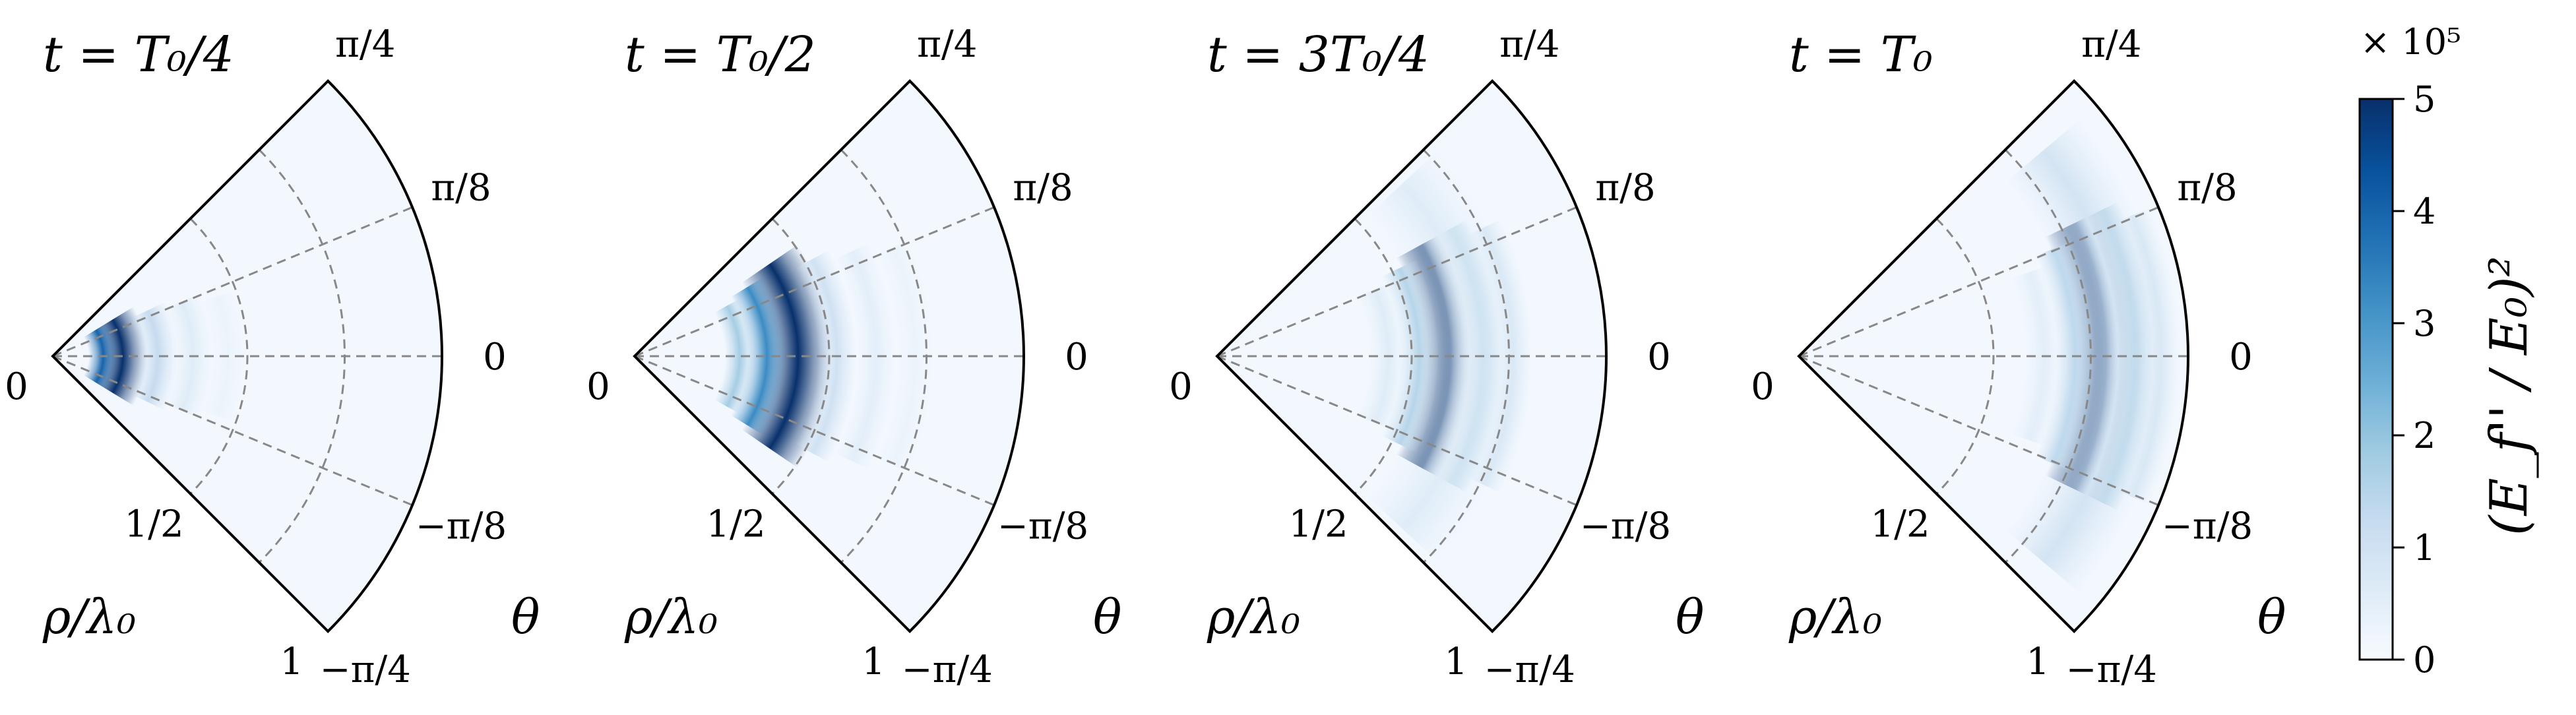  I want to click on colorbar-label: (E_f'' / E₀)², so click(2509, 396).